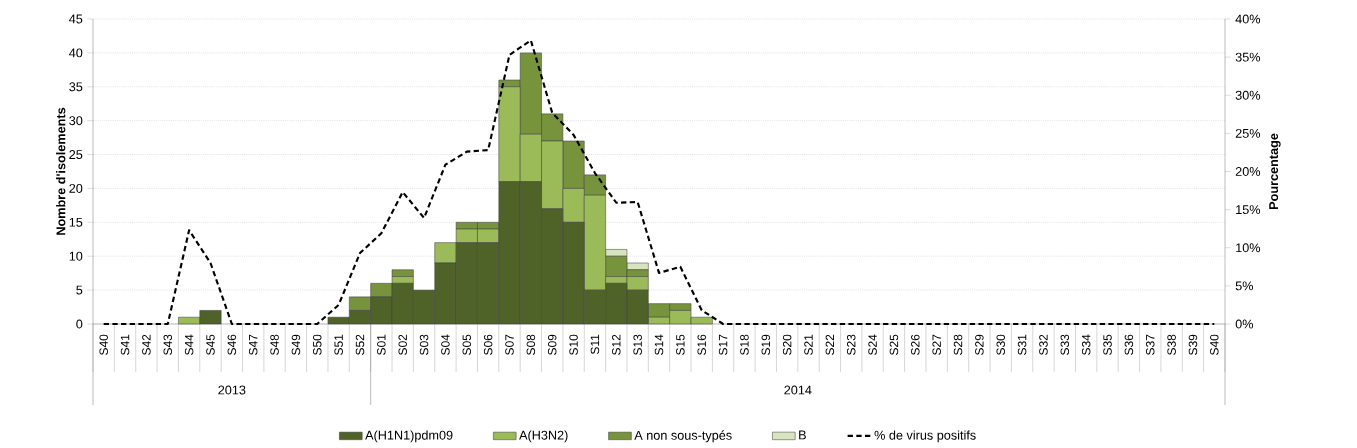  I want to click on x-tick-label: S18, so click(744, 344).